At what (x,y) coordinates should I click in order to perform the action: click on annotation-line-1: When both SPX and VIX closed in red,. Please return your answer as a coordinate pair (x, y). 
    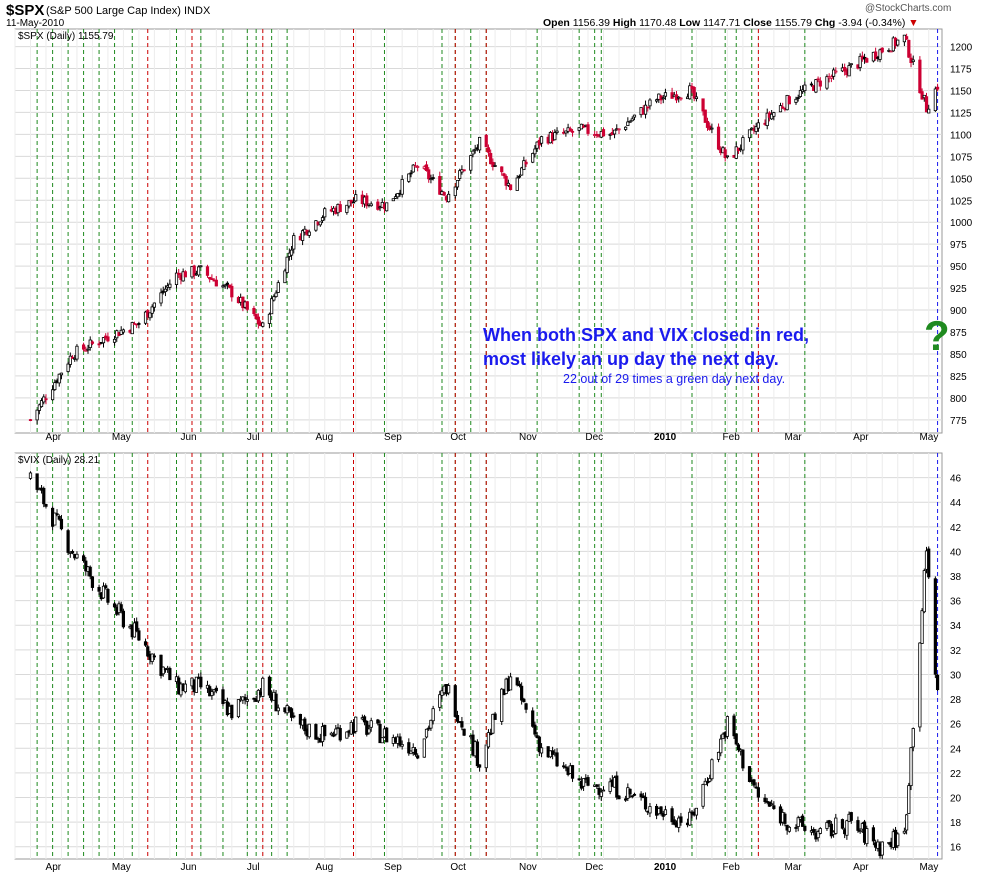
    Looking at the image, I should click on (646, 335).